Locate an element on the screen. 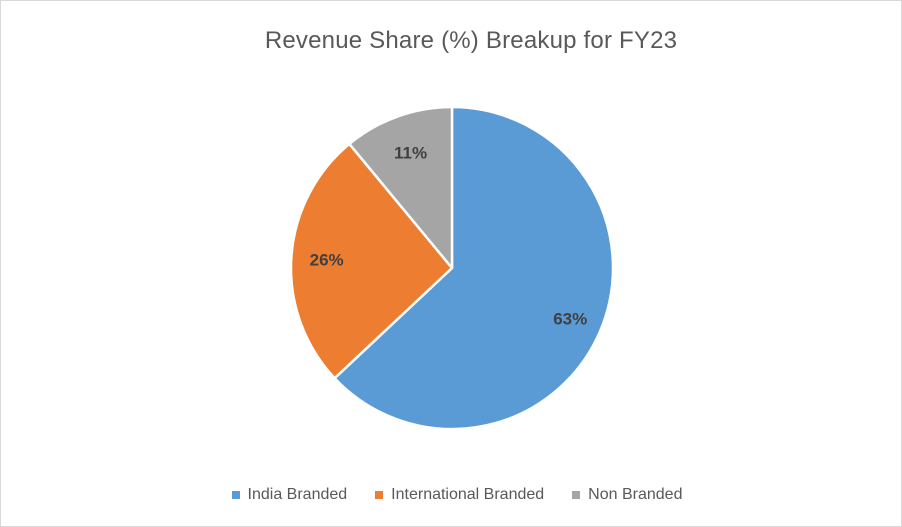  legend-label-india-branded: India Branded is located at coordinates (297, 494).